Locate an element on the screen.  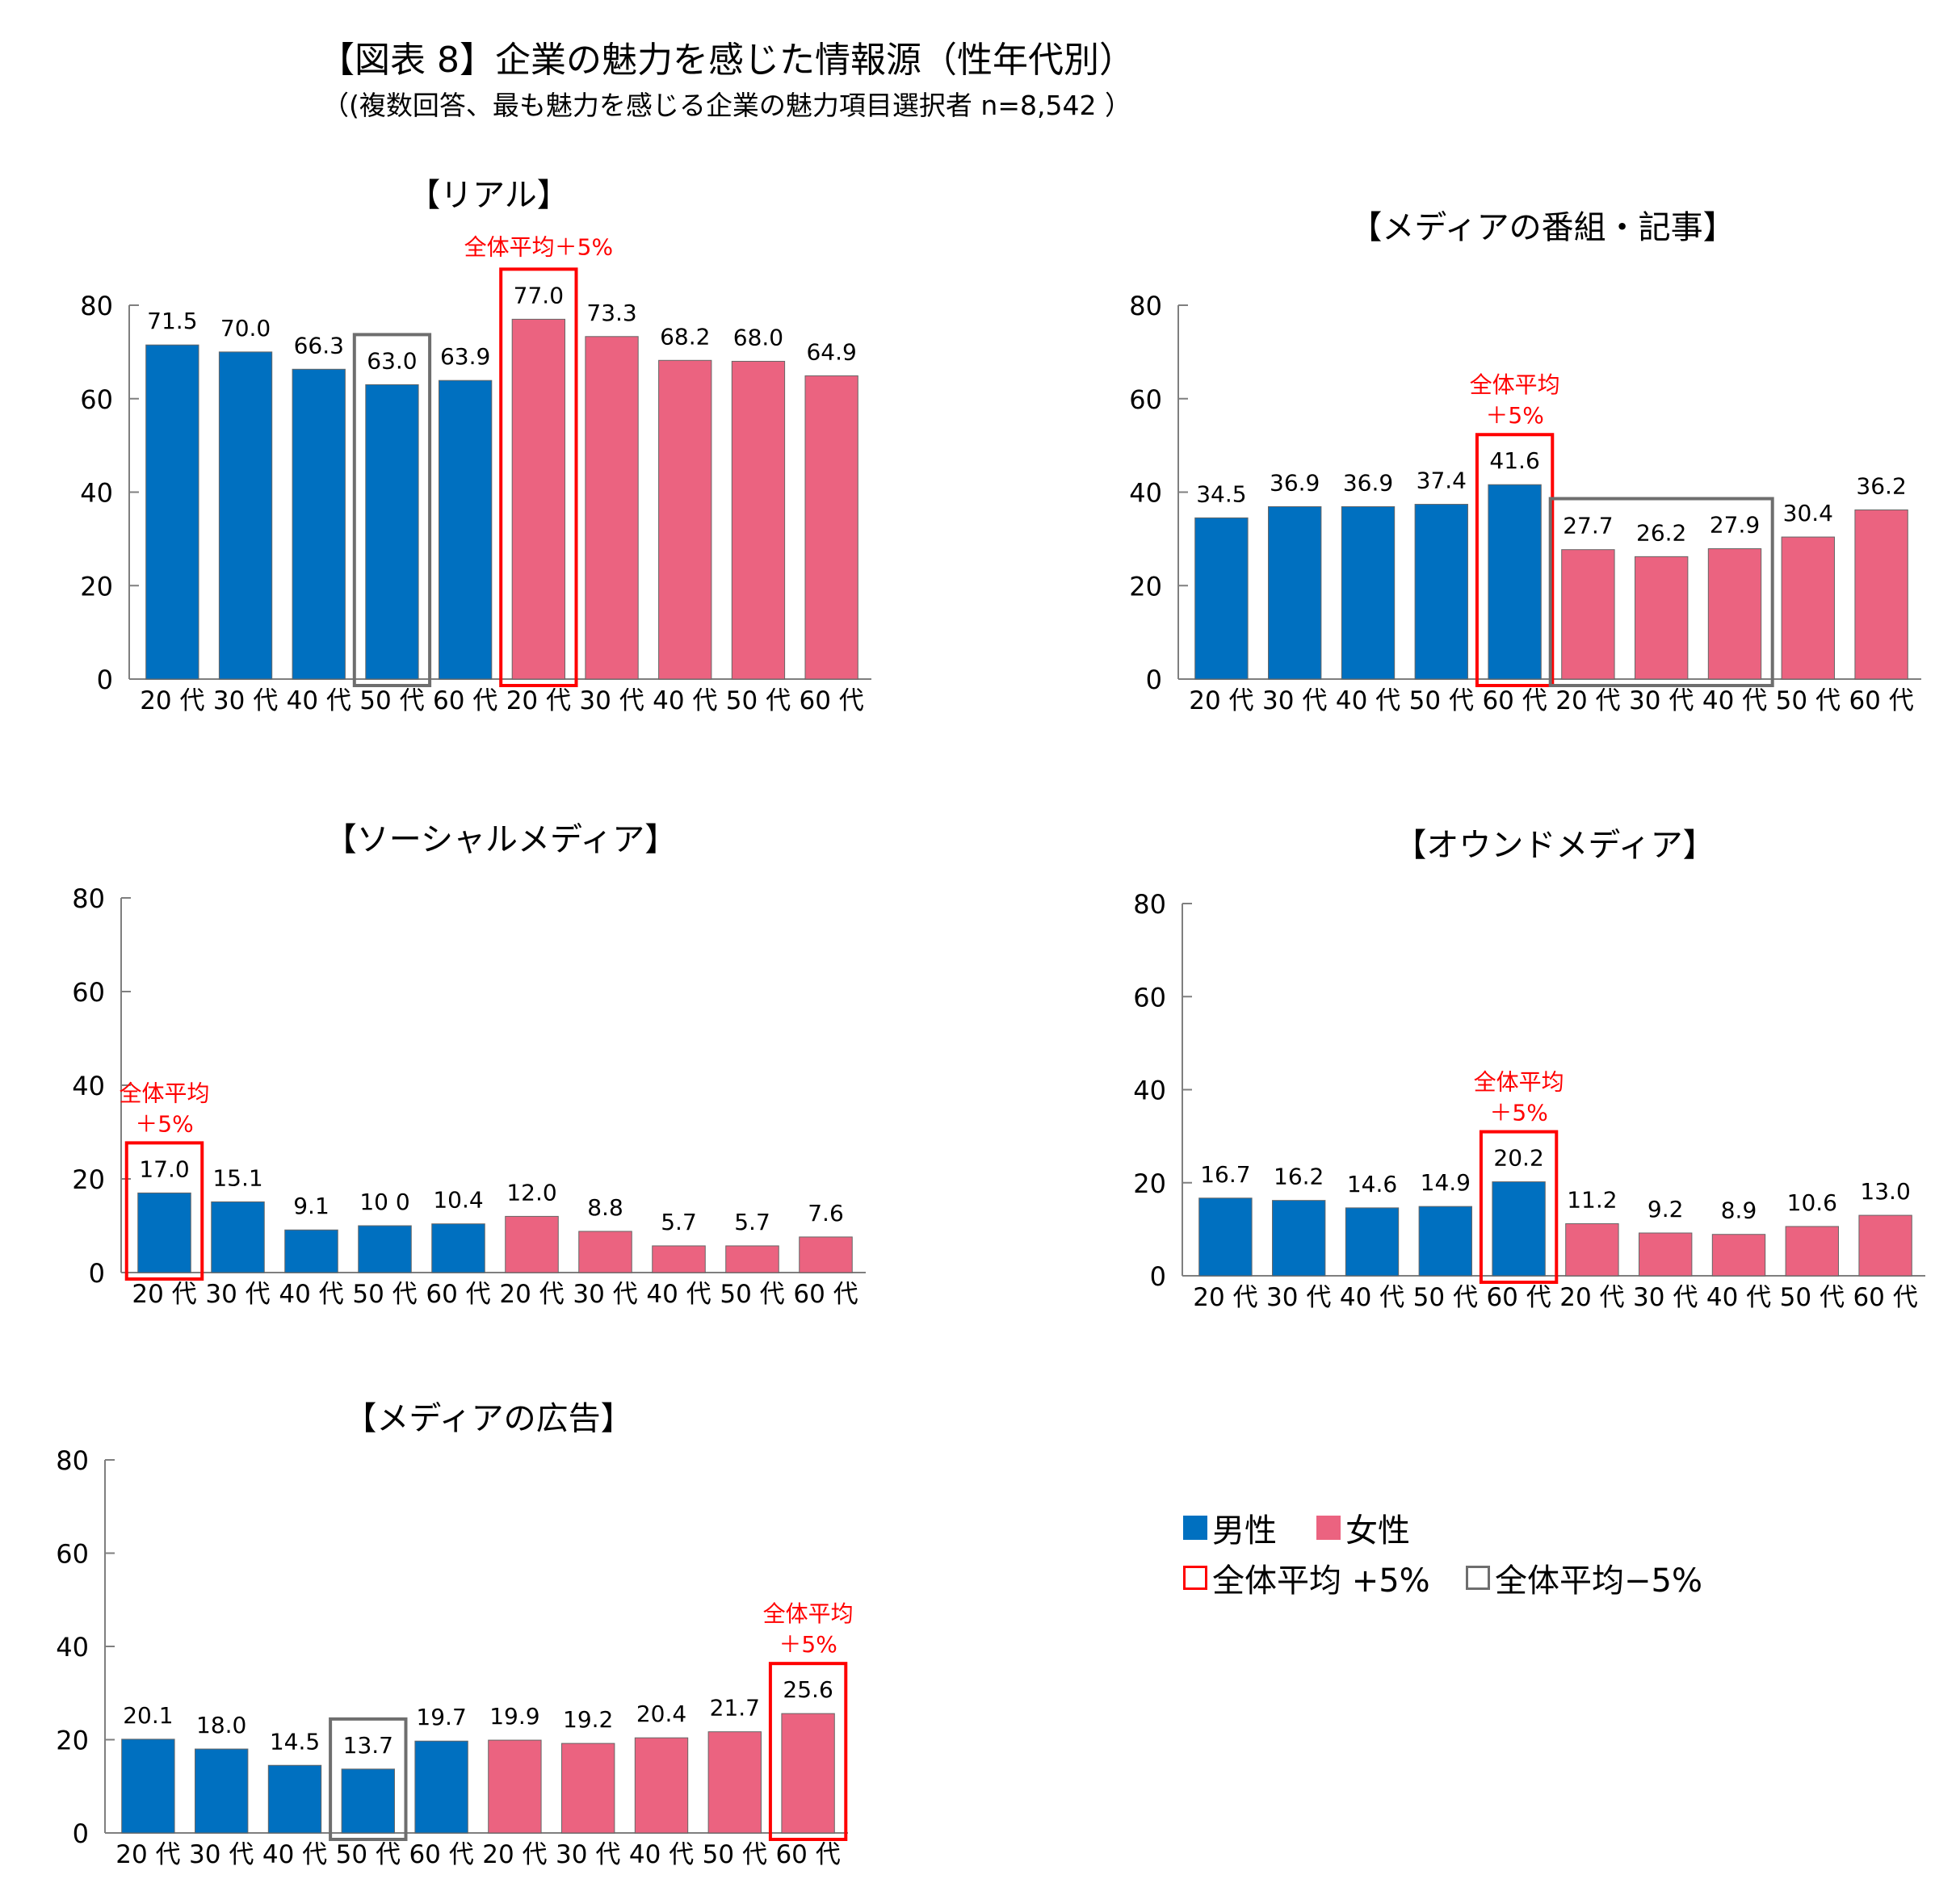
data-label: 16.7 is located at coordinates (1225, 1174).